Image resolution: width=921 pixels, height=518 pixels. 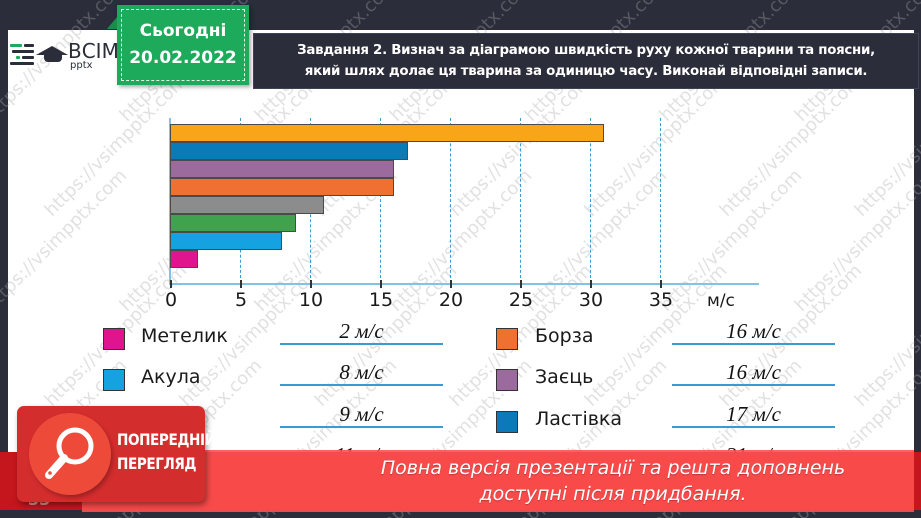 I want to click on x-tick-label: 25, so click(x=521, y=300).